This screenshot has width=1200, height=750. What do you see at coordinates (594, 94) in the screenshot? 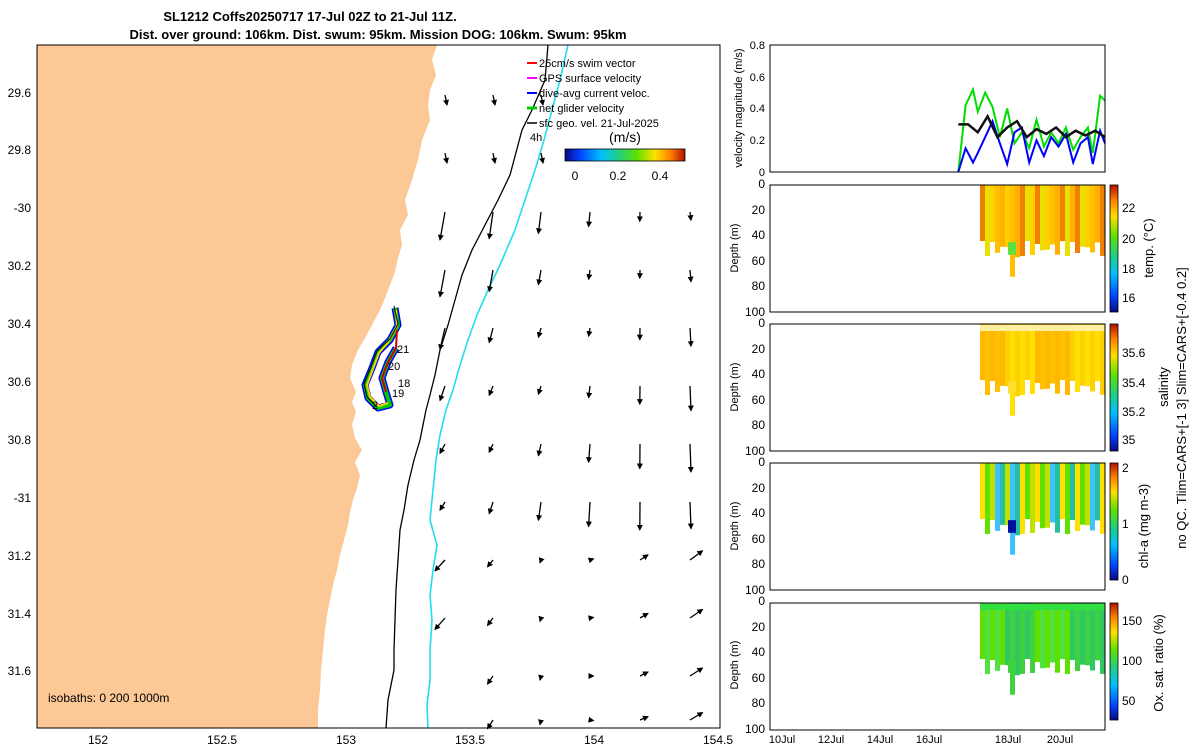
I see `legend-dive-avg-current: dive-avg current veloc.` at bounding box center [594, 94].